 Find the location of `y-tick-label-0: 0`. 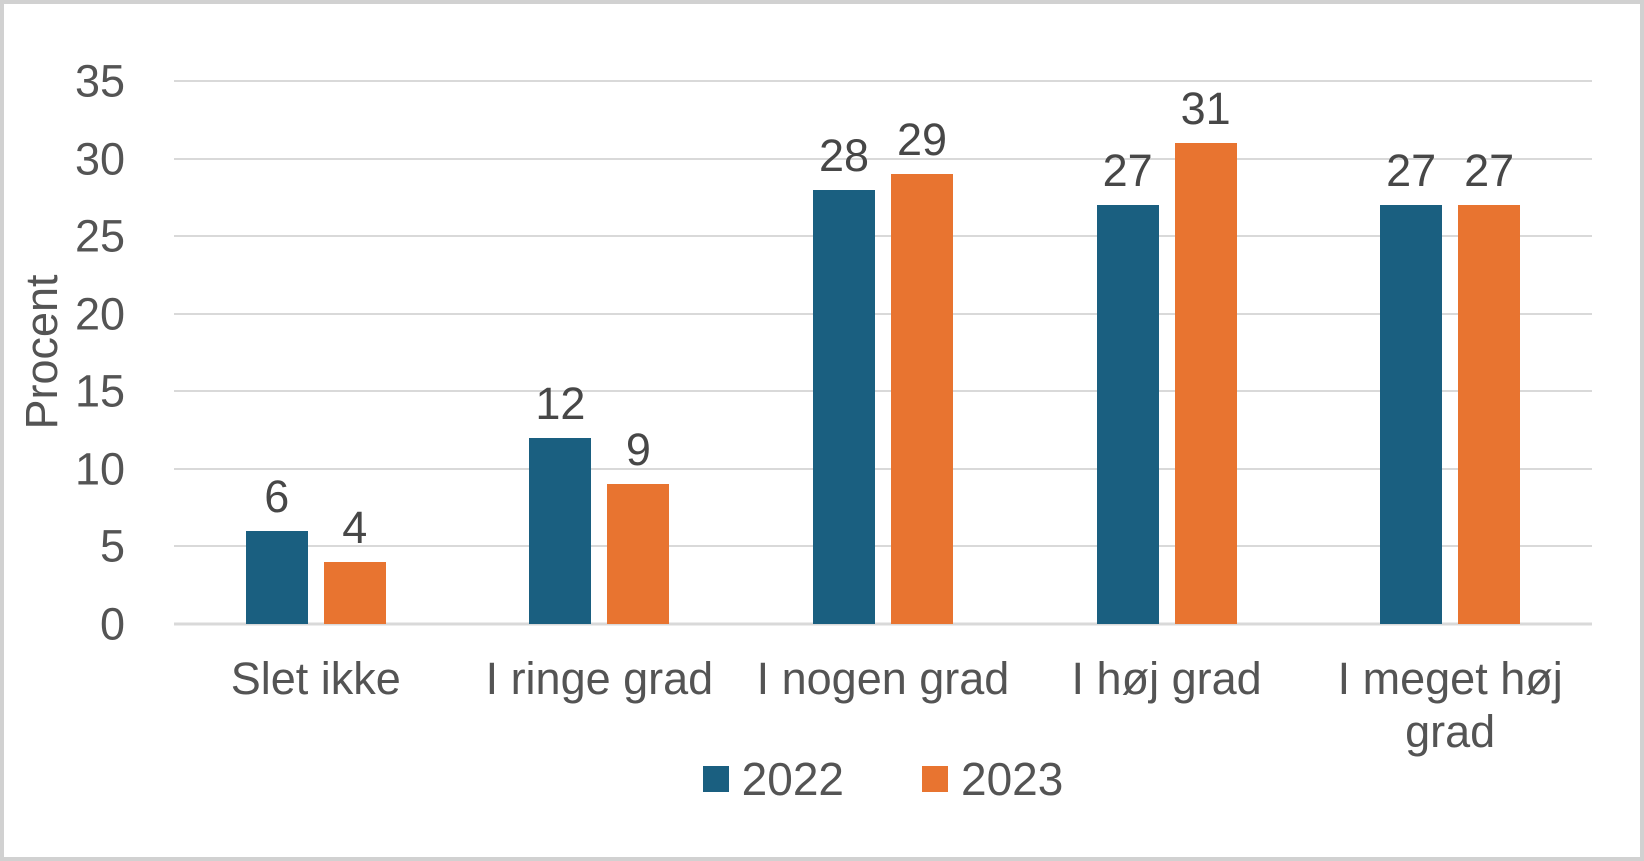

y-tick-label-0: 0 is located at coordinates (112, 624).